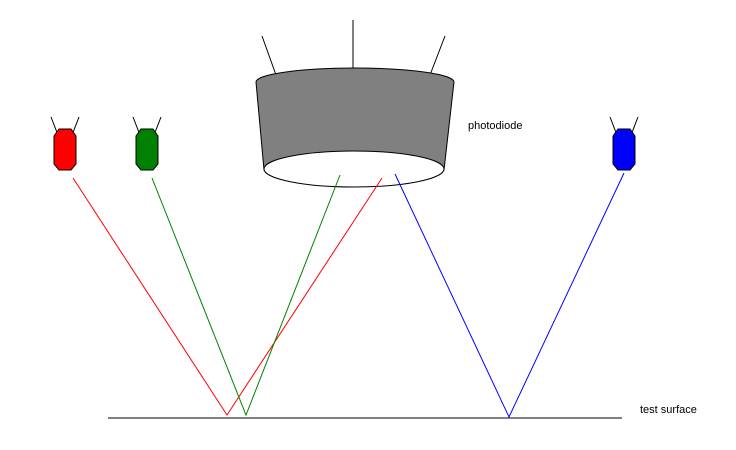 This screenshot has width=736, height=450. What do you see at coordinates (495, 126) in the screenshot?
I see `photodiode-label: photodiode` at bounding box center [495, 126].